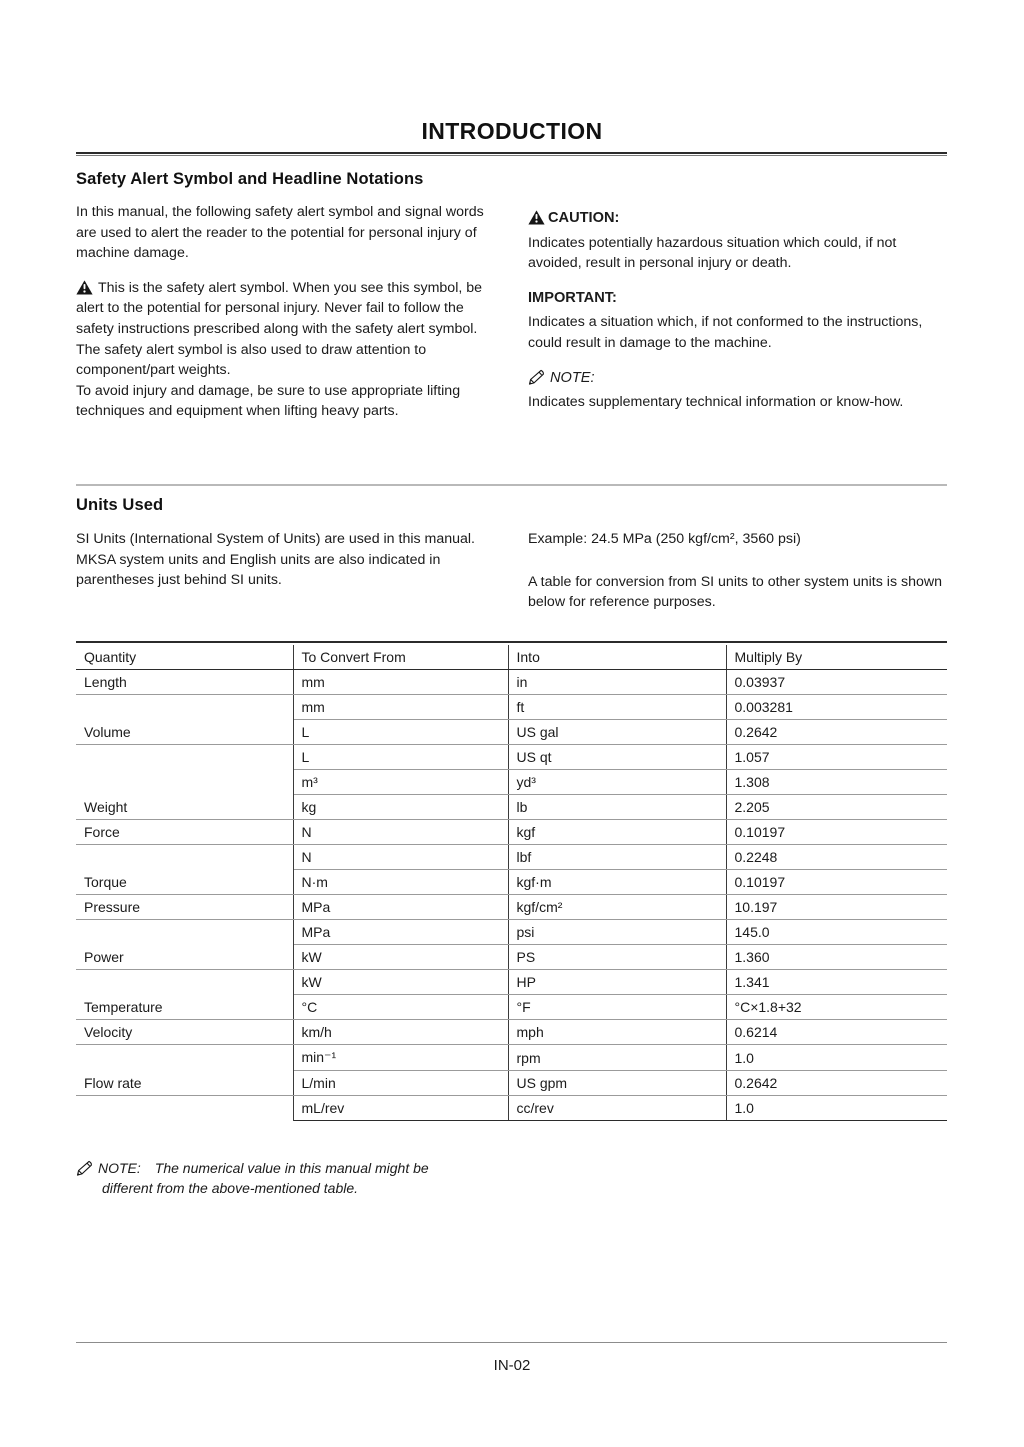  What do you see at coordinates (512, 1365) in the screenshot?
I see `footer-page-number: IN-02` at bounding box center [512, 1365].